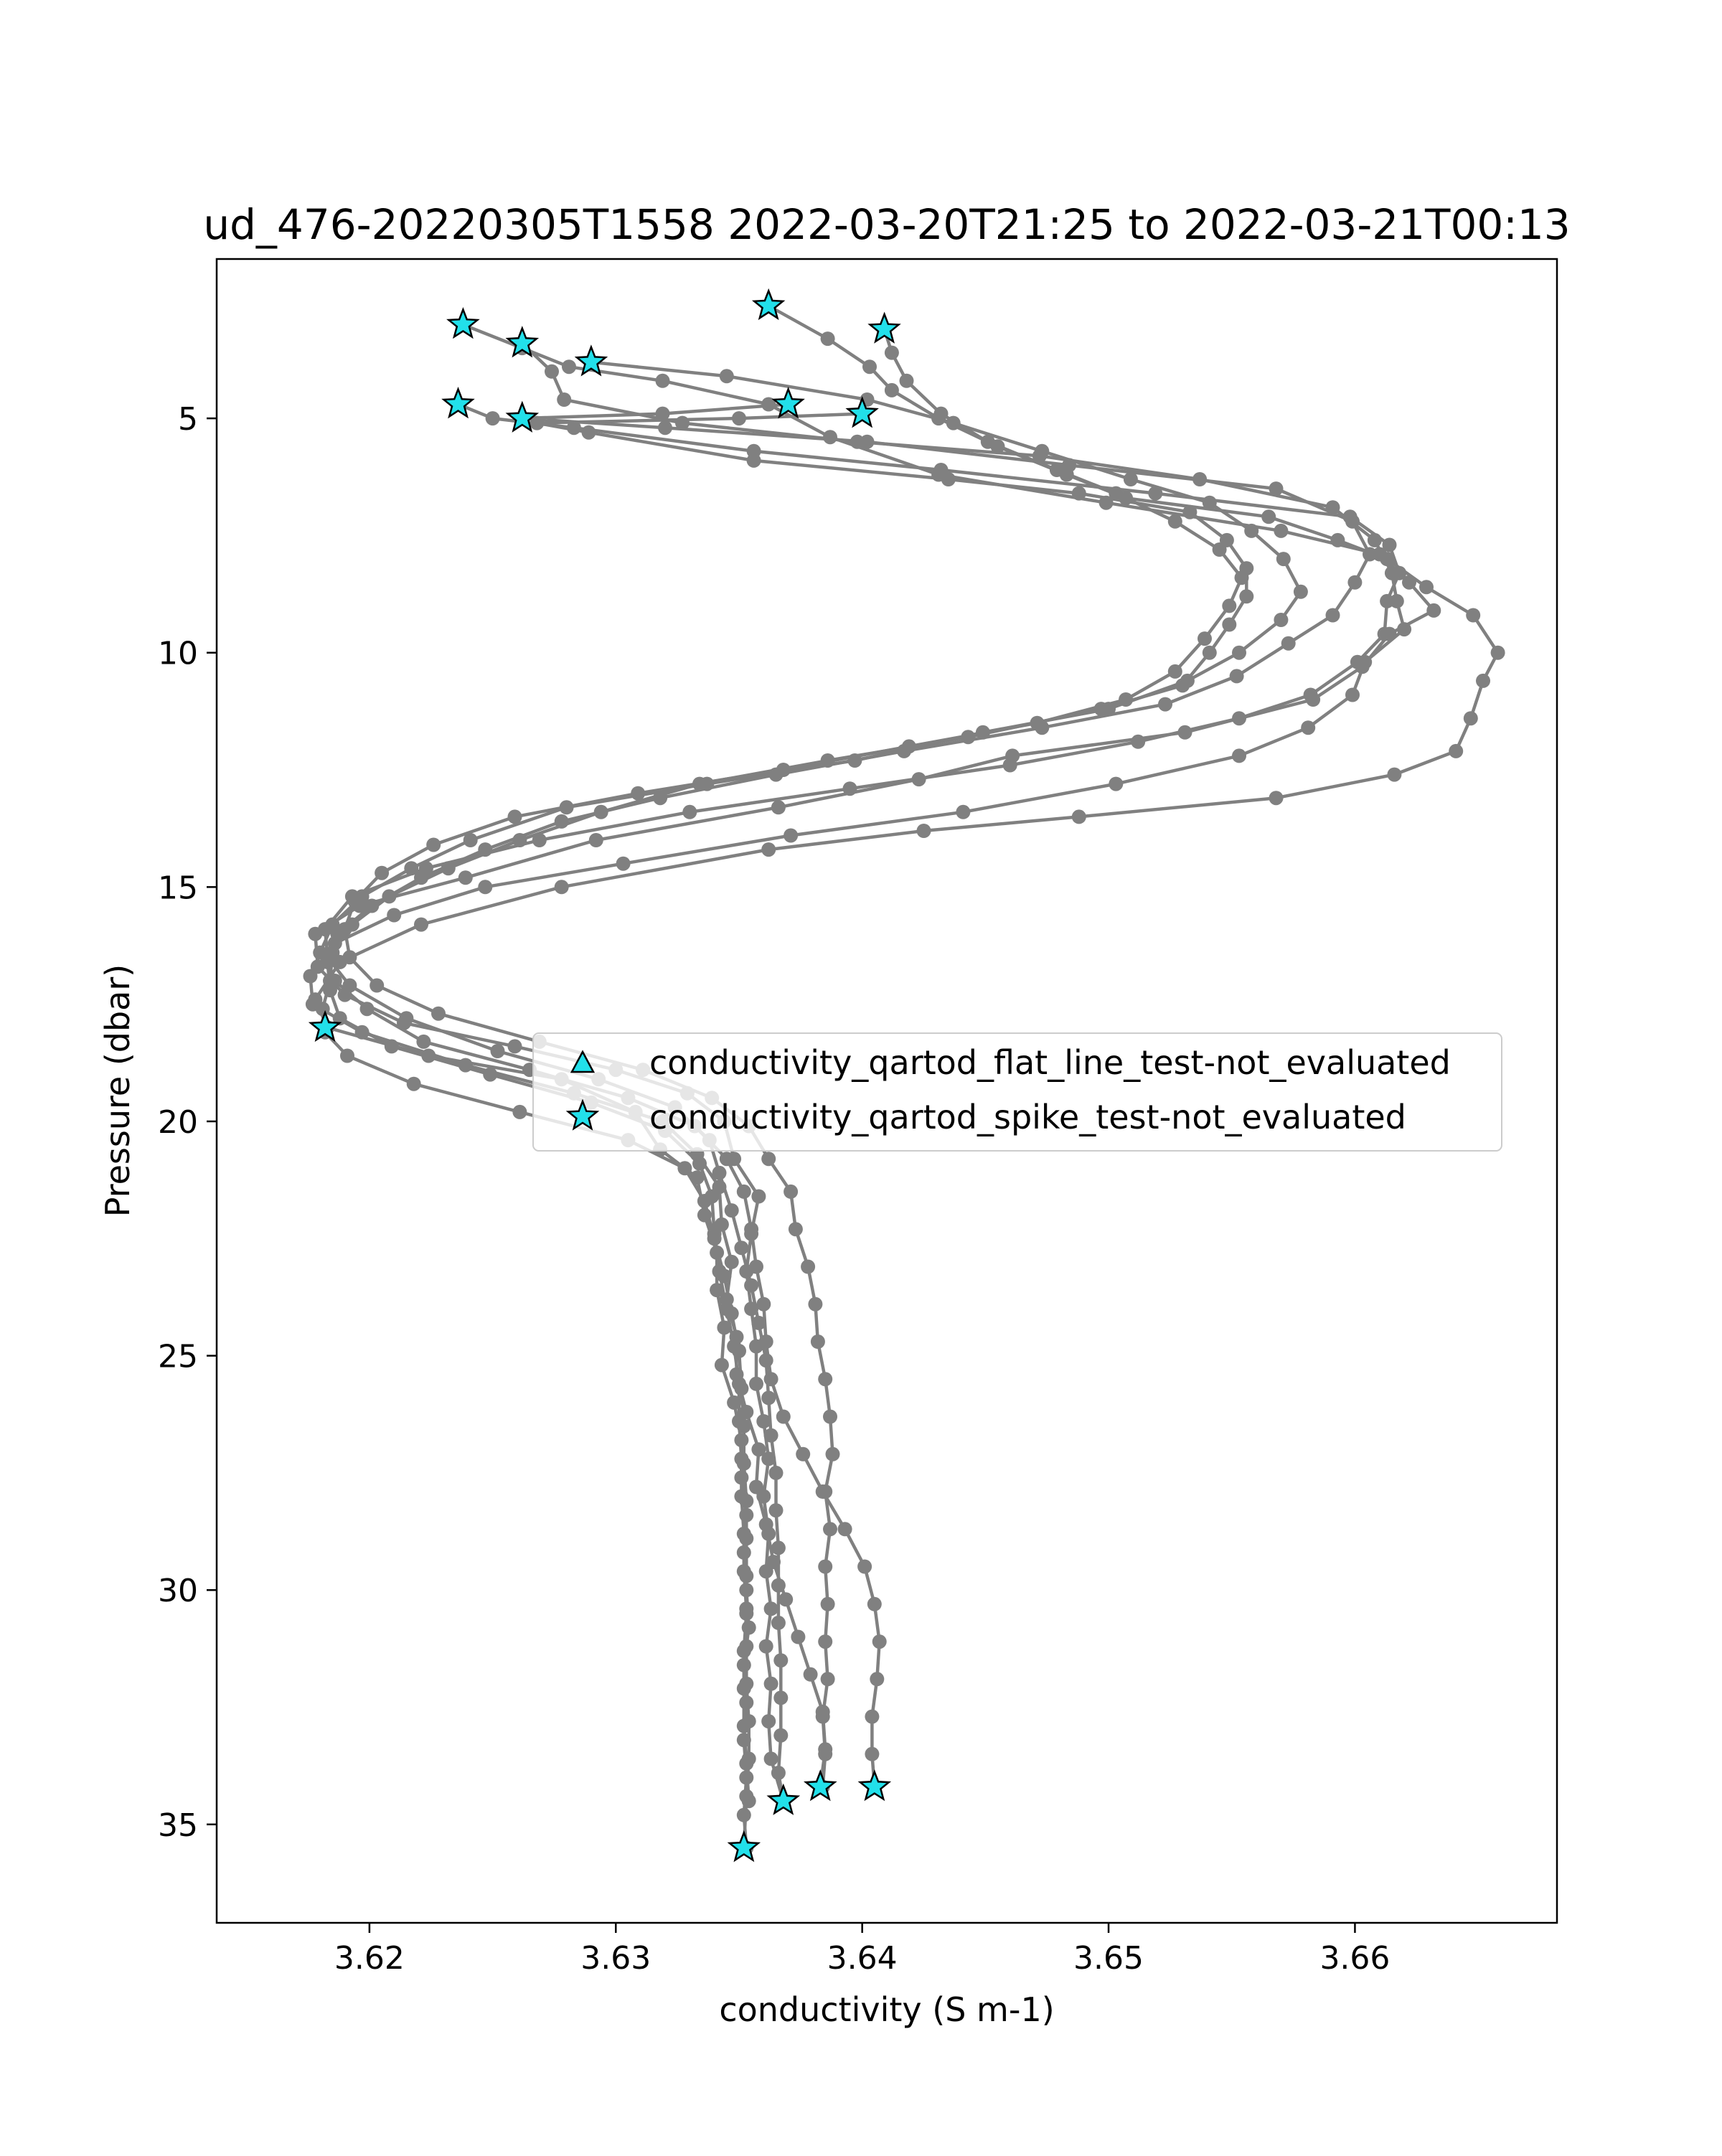 This screenshot has height=2156, width=1722. I want to click on y-tick-label: 35, so click(178, 1826).